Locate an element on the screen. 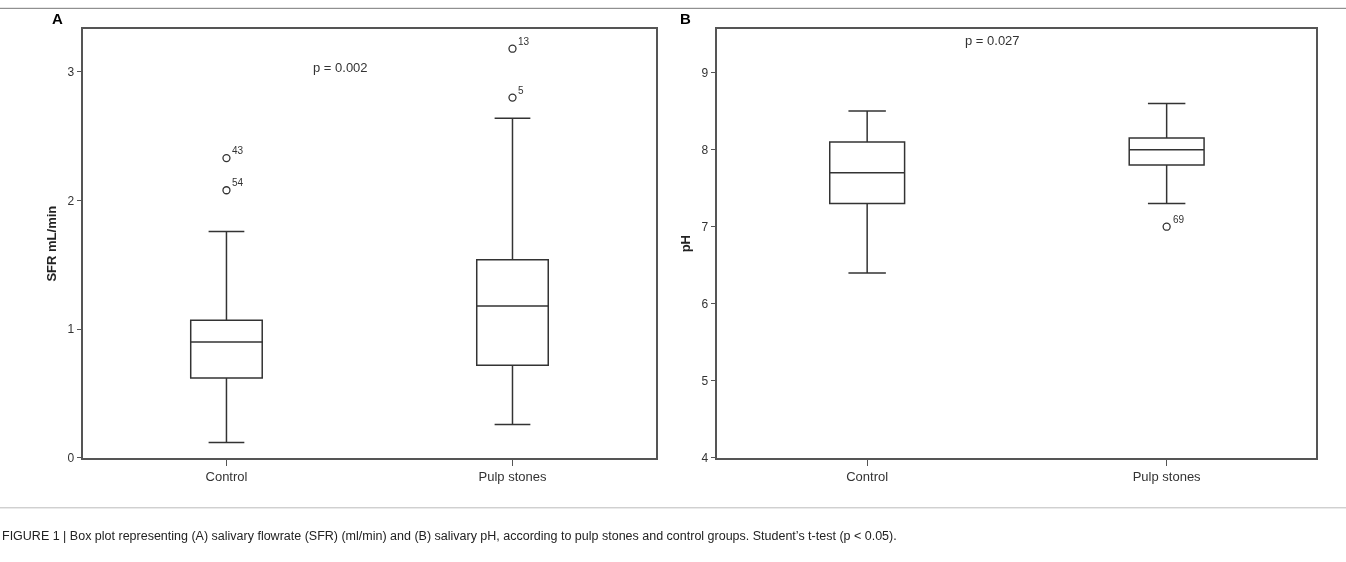 The width and height of the screenshot is (1346, 562). text: B is located at coordinates (685, 18).